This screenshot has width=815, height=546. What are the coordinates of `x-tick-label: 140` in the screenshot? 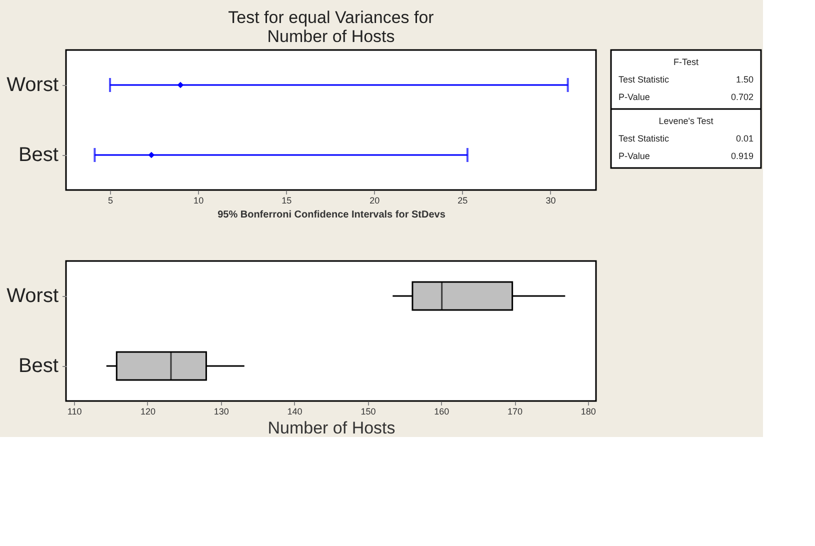 It's located at (294, 411).